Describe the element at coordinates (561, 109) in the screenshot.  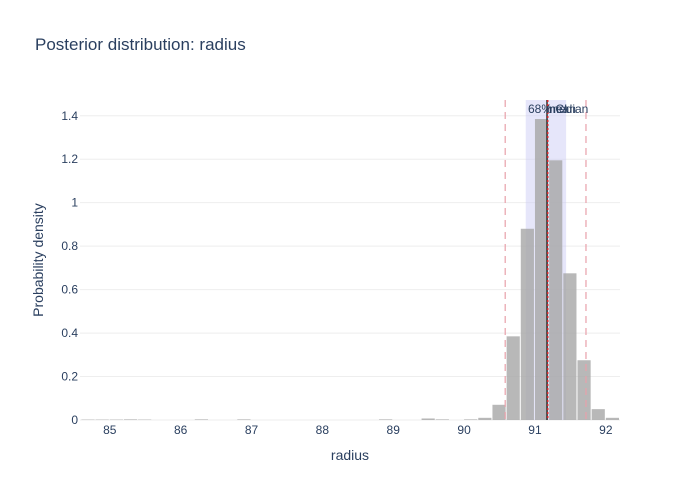
I see `mean-label: mean` at that location.